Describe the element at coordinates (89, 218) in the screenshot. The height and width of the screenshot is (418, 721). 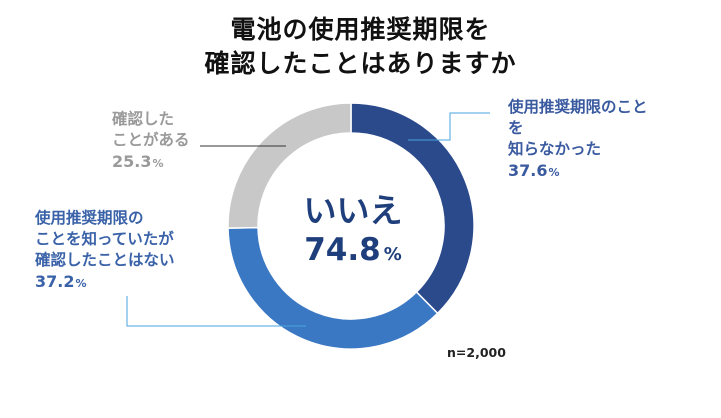
I see `slice-label-line: 使用推奨期限の` at that location.